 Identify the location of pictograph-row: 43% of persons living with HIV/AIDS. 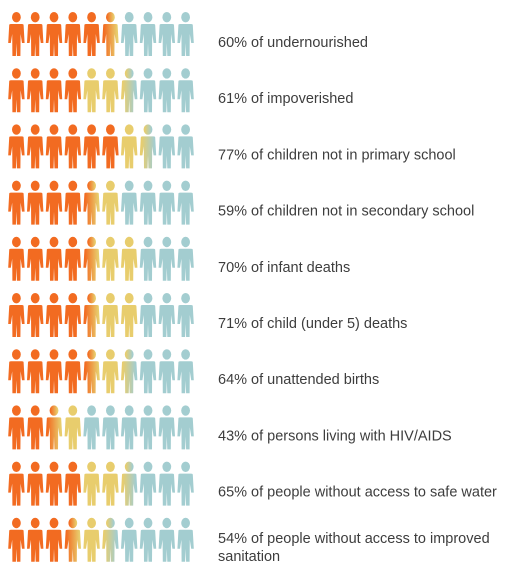
(230, 427).